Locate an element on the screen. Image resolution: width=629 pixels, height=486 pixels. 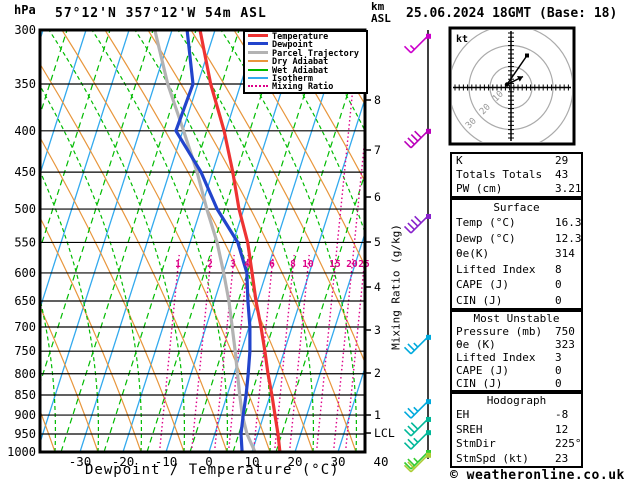
hodograph-ring-label: 30 is located at coordinates (471, 123).